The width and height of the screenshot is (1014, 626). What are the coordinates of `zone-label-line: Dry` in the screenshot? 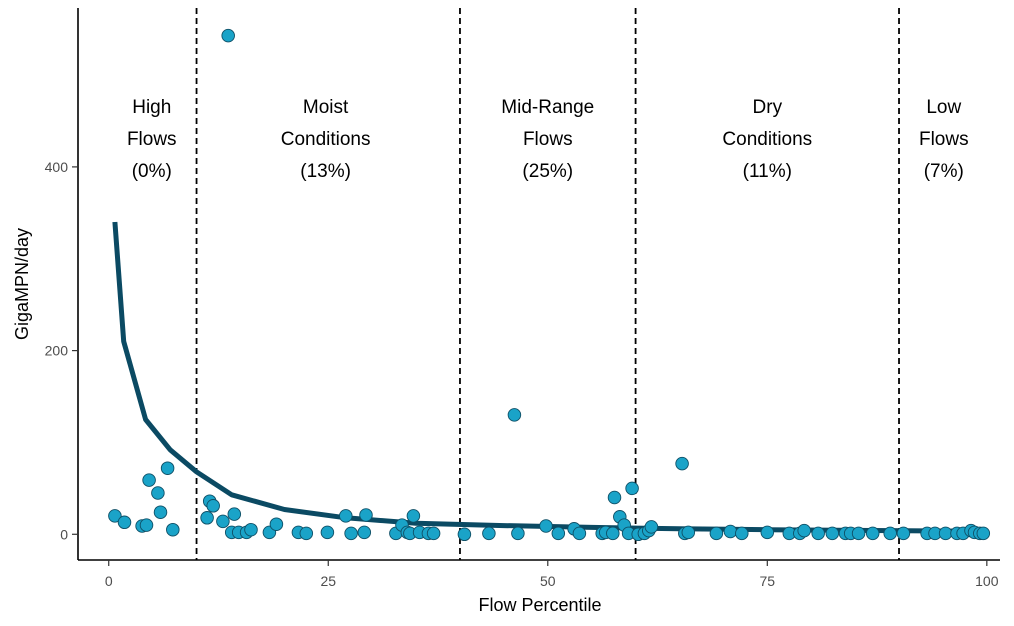 It's located at (768, 107).